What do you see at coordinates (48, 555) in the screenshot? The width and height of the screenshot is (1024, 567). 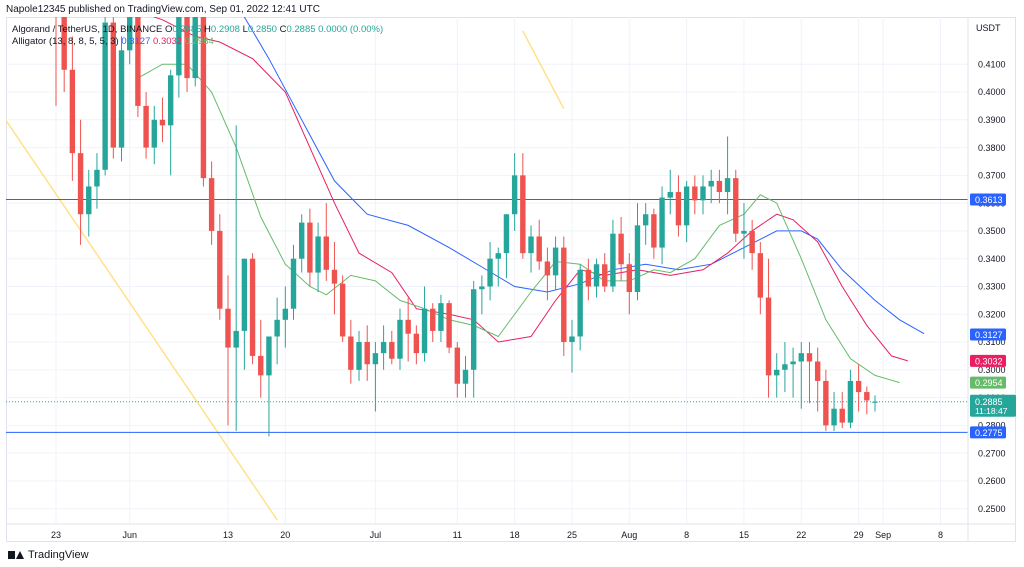 I see `tradingview-brand: TradingView` at bounding box center [48, 555].